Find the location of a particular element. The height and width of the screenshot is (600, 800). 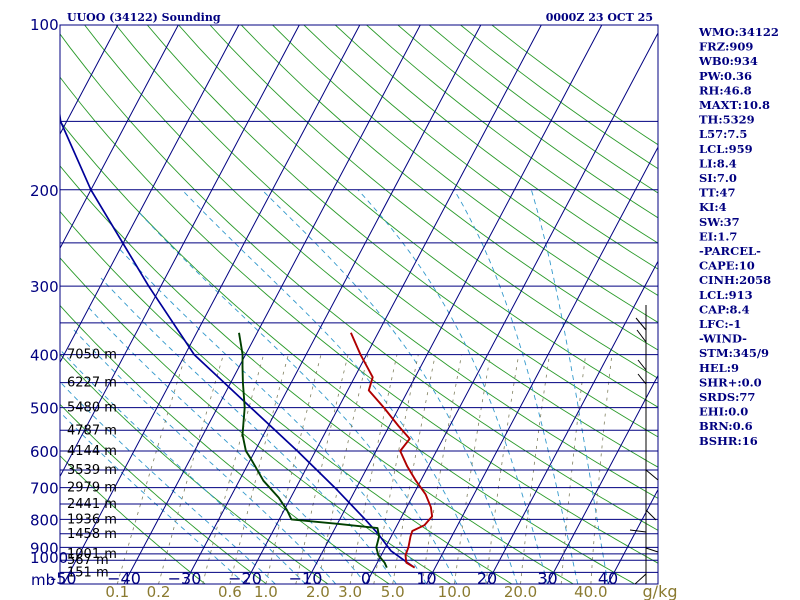

temperature-tick-label: −10 is located at coordinates (306, 578).